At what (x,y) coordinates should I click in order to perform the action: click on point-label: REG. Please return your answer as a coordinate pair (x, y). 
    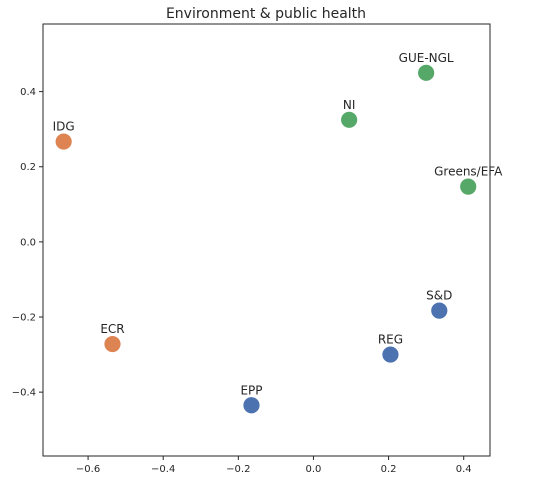
    Looking at the image, I should click on (390, 340).